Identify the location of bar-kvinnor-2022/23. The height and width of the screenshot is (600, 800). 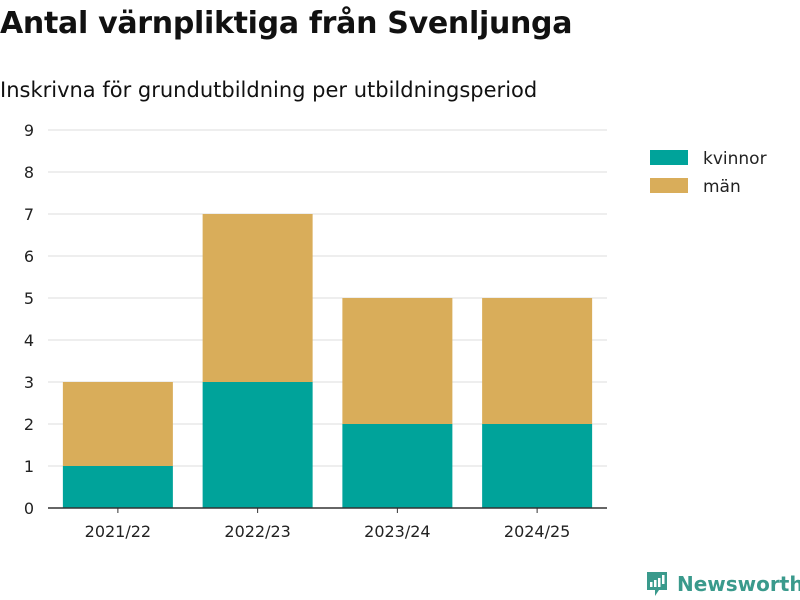
(257, 445).